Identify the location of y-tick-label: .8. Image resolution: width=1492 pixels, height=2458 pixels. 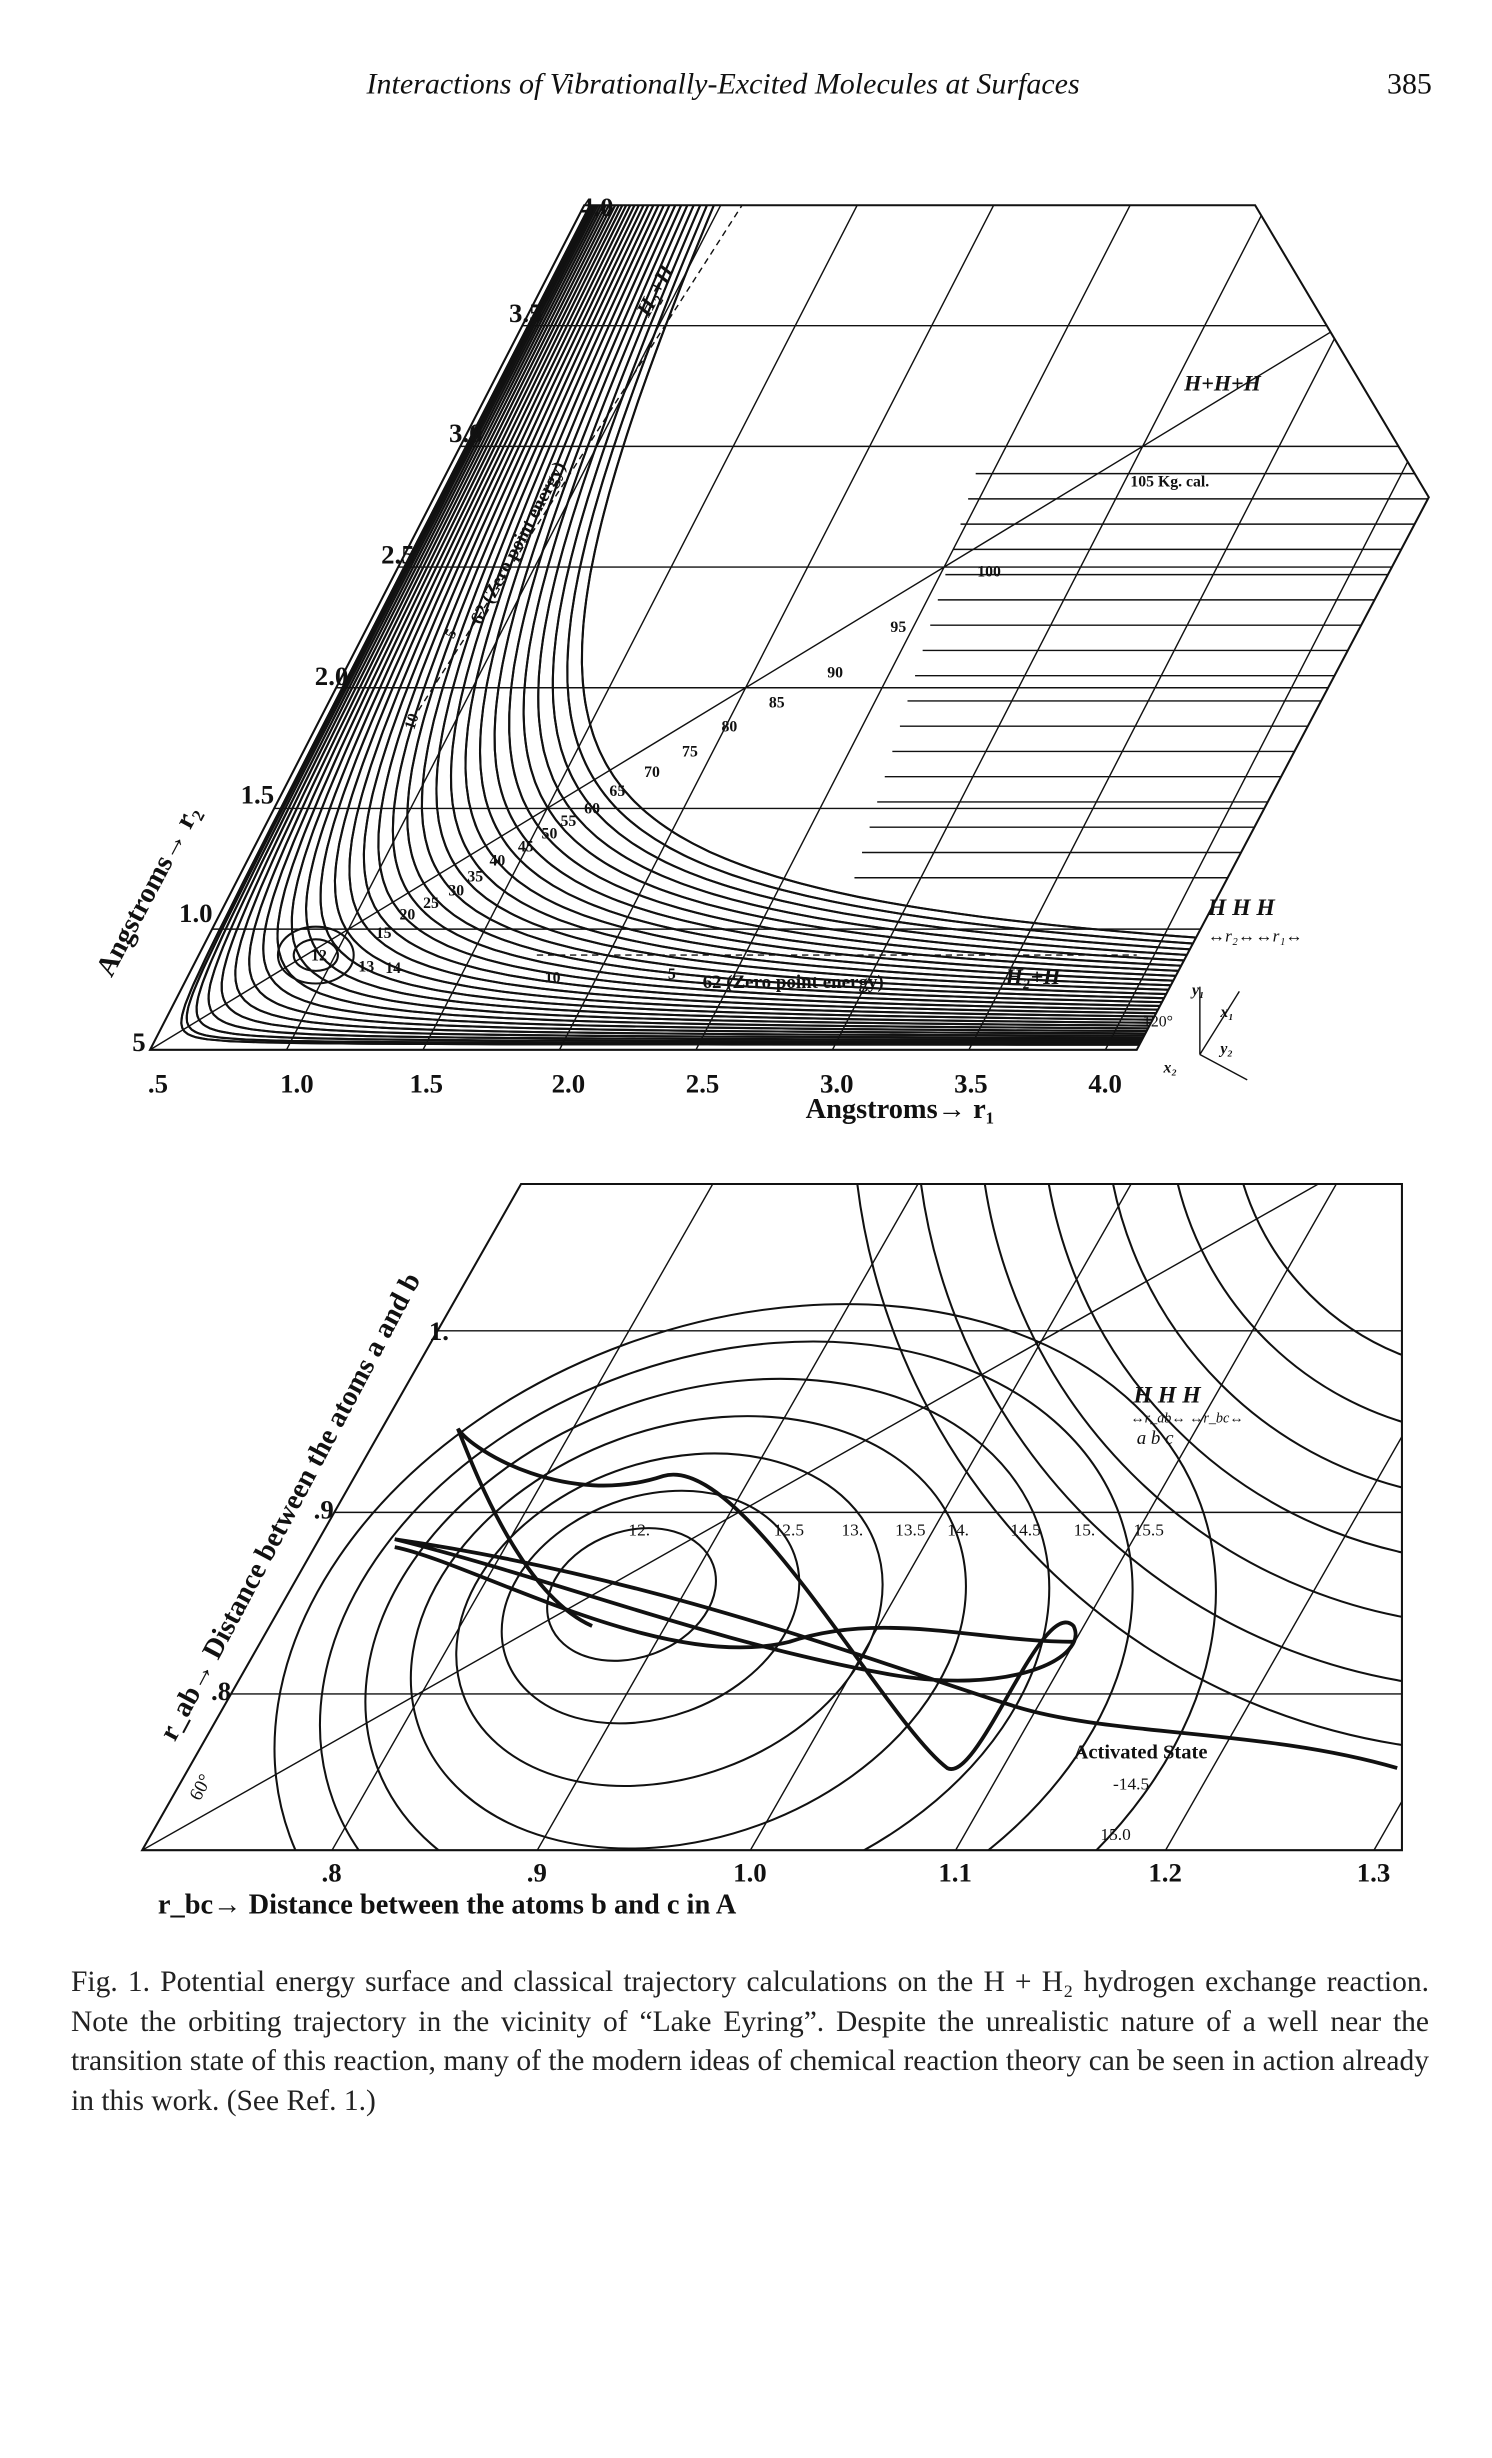
(221, 1691).